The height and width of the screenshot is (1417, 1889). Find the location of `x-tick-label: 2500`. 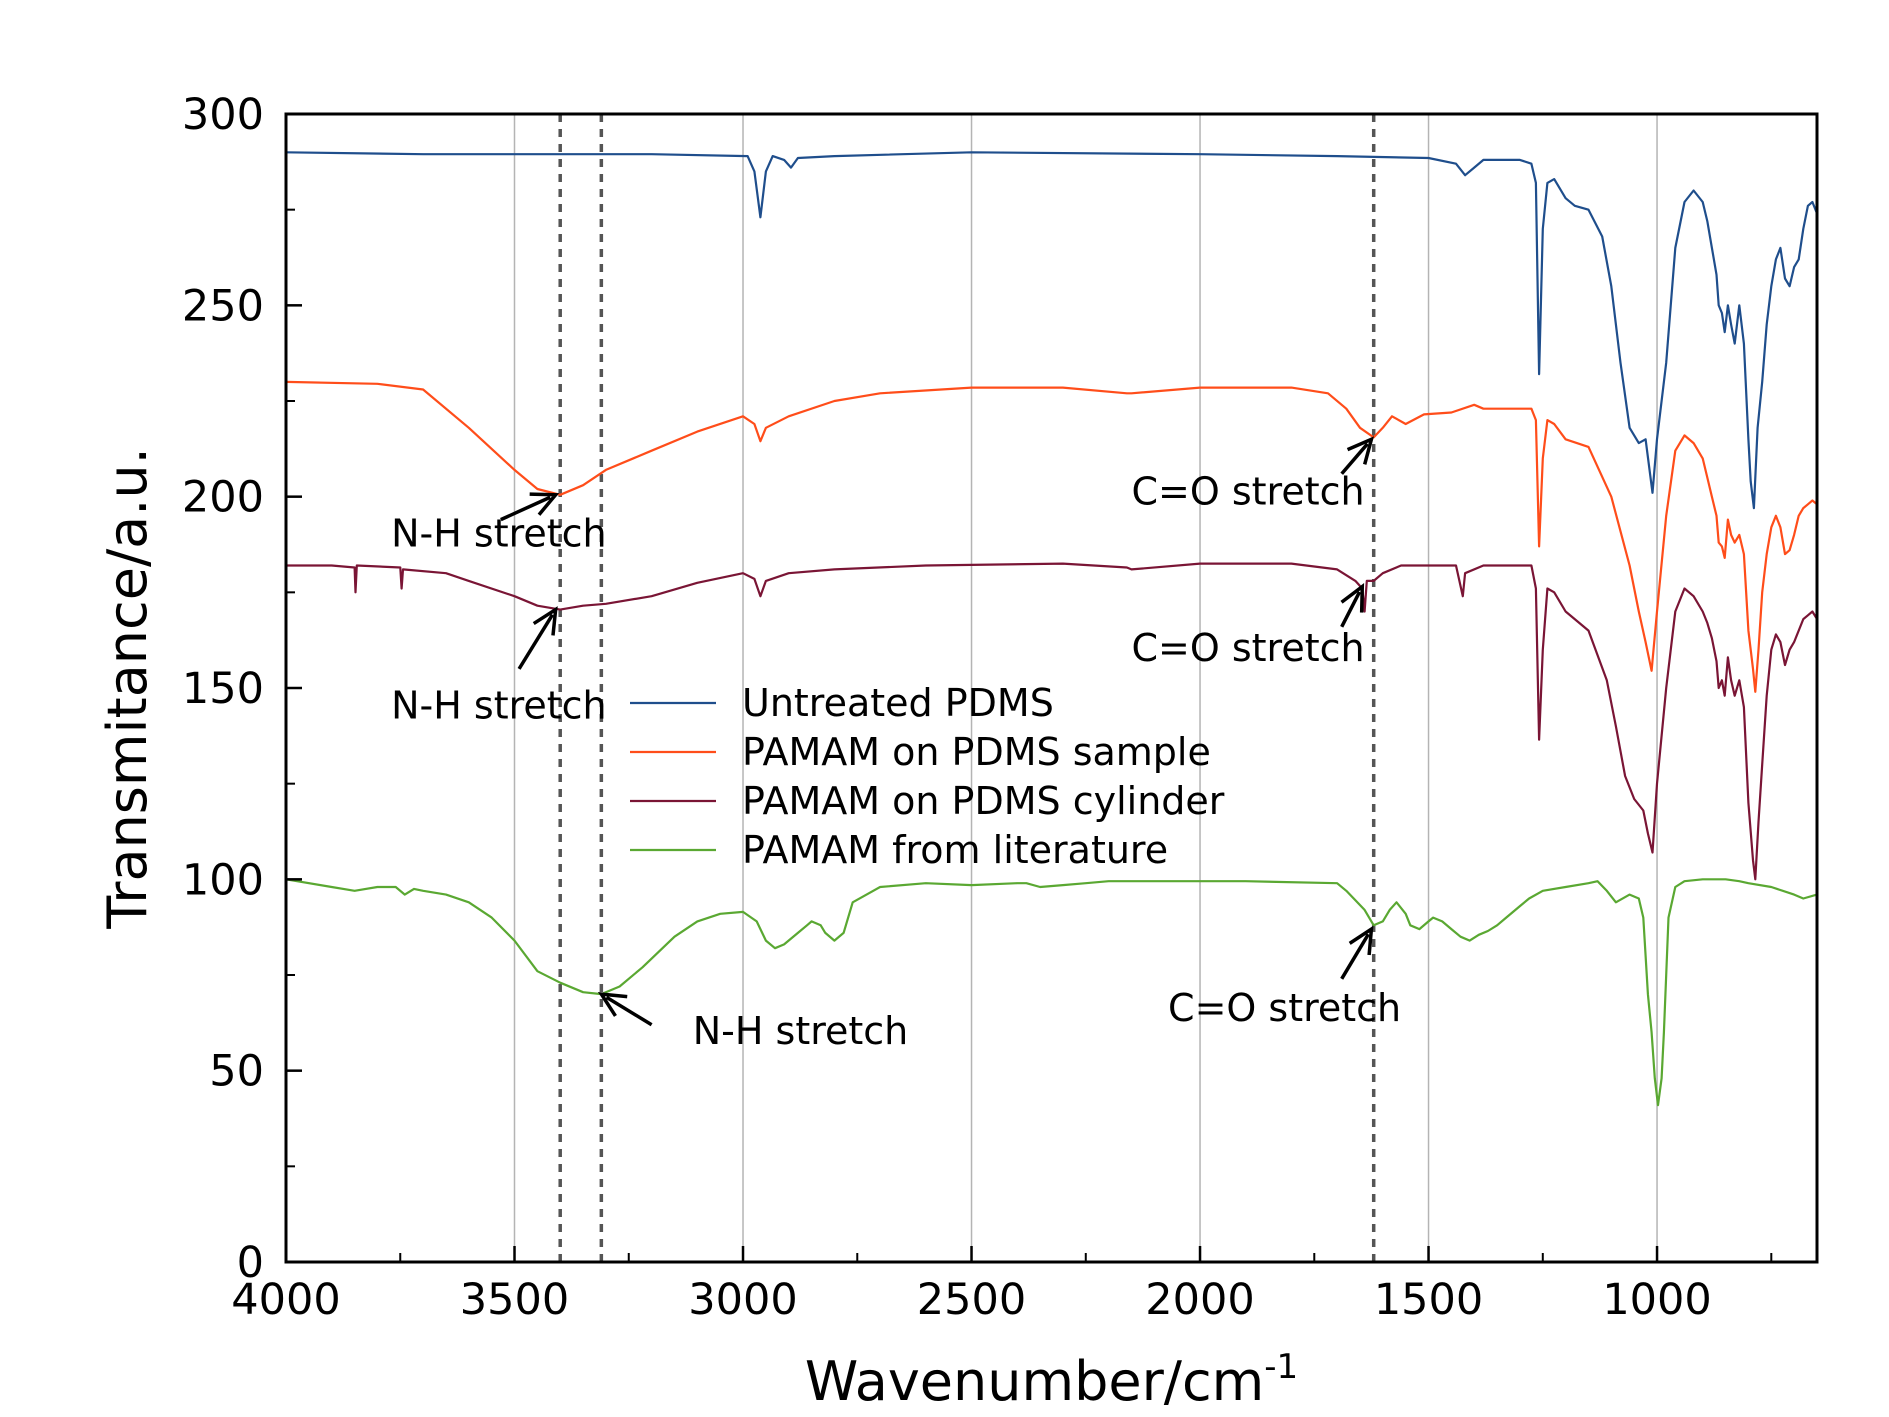

x-tick-label: 2500 is located at coordinates (971, 1300).